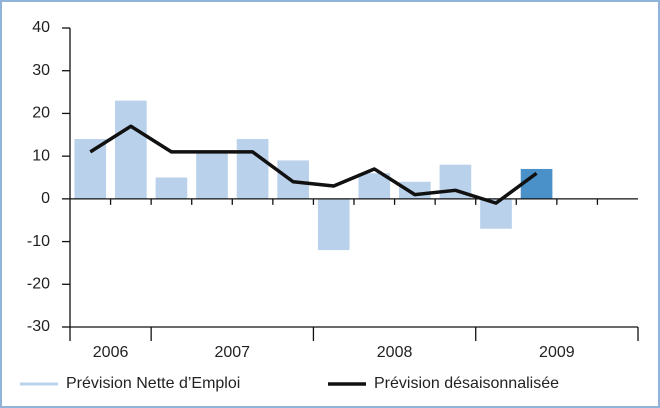 Image resolution: width=660 pixels, height=408 pixels. I want to click on y-tick-label: -30, so click(38, 326).